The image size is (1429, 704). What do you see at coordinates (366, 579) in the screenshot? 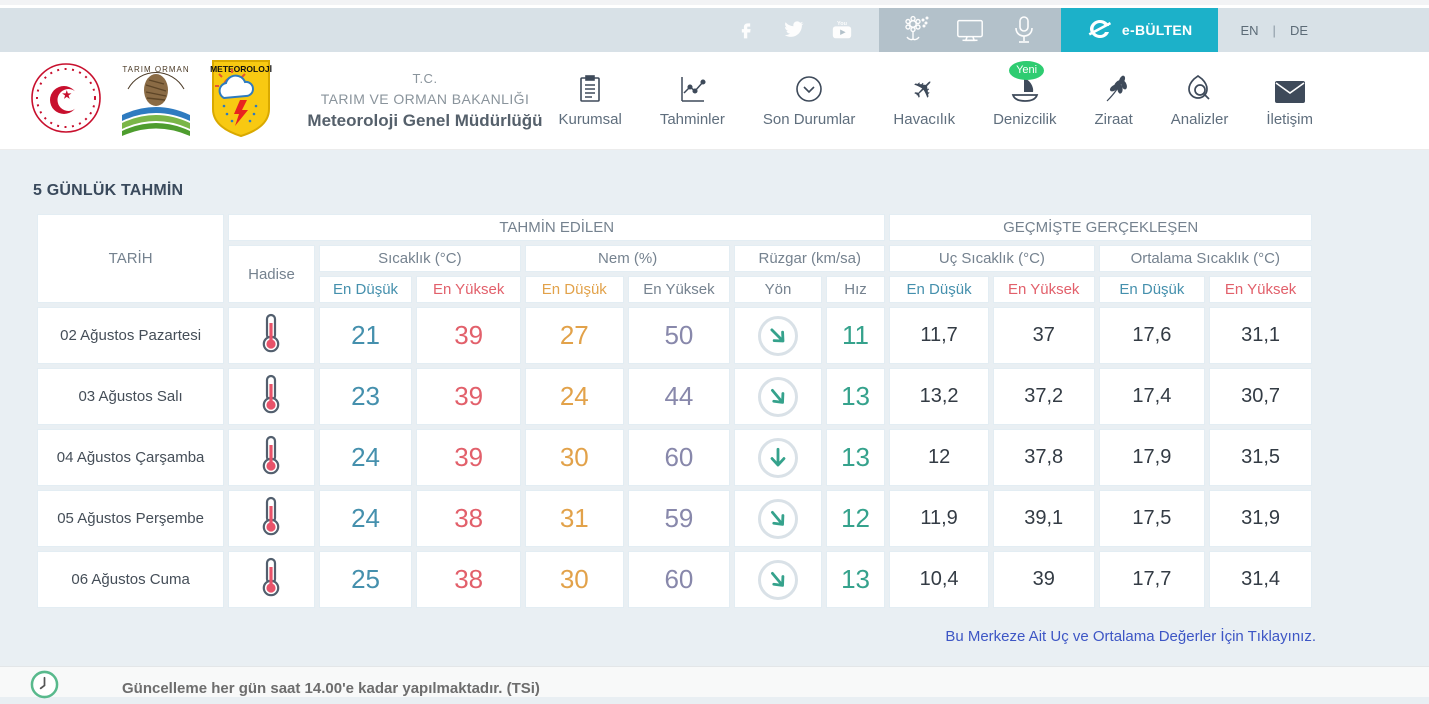
I see `temp-min-cell: 25` at bounding box center [366, 579].